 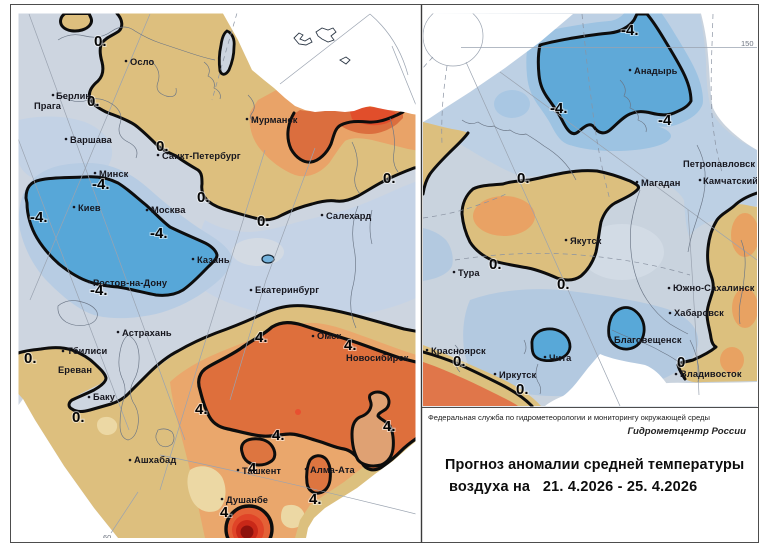 What do you see at coordinates (573, 487) in the screenshot?
I see `svg-text:воздуха на 21. 4.2026 - 25.: воздуха на 21. 4.2026 - 25. 4.2026` at bounding box center [573, 487].